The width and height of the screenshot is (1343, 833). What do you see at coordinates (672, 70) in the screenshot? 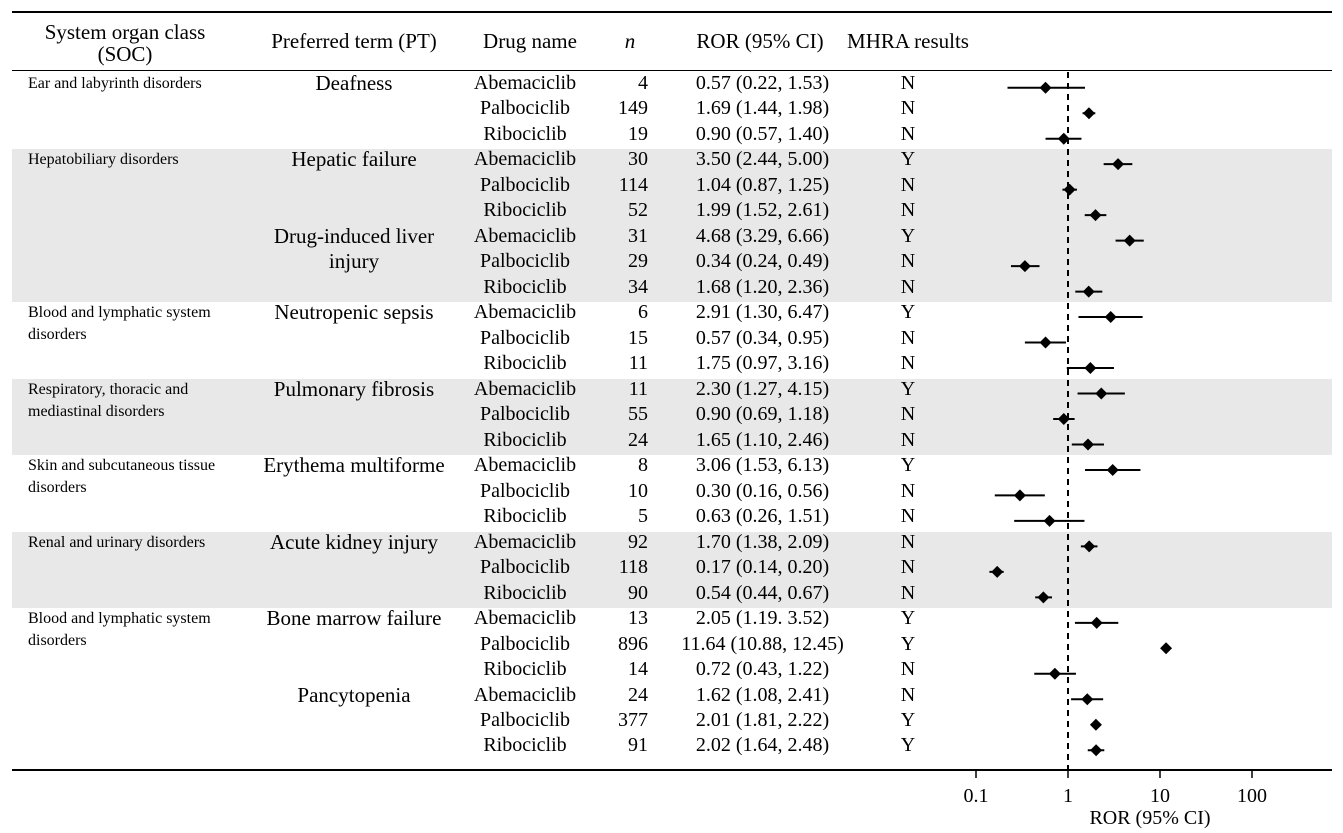
I see `header-rule` at bounding box center [672, 70].